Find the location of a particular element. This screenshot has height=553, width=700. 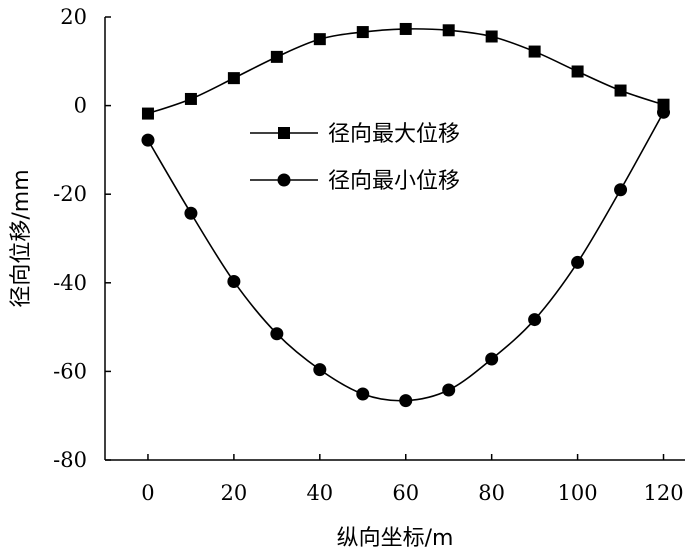

legend-item: 径向最小位移 is located at coordinates (355, 181).